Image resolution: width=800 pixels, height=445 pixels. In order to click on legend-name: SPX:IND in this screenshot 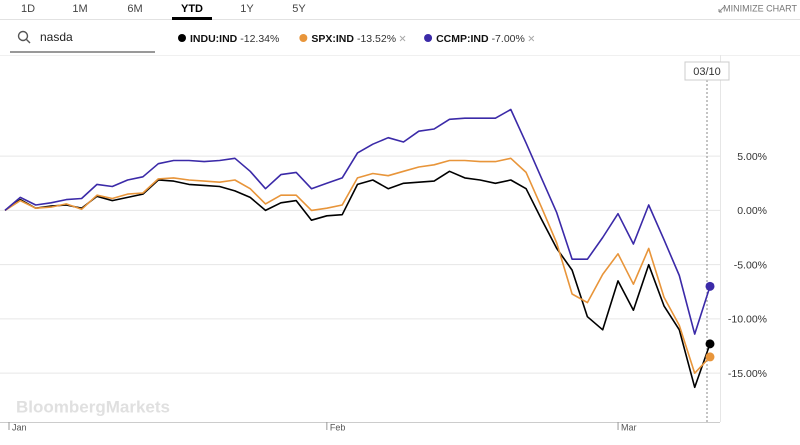, I will do `click(332, 39)`.